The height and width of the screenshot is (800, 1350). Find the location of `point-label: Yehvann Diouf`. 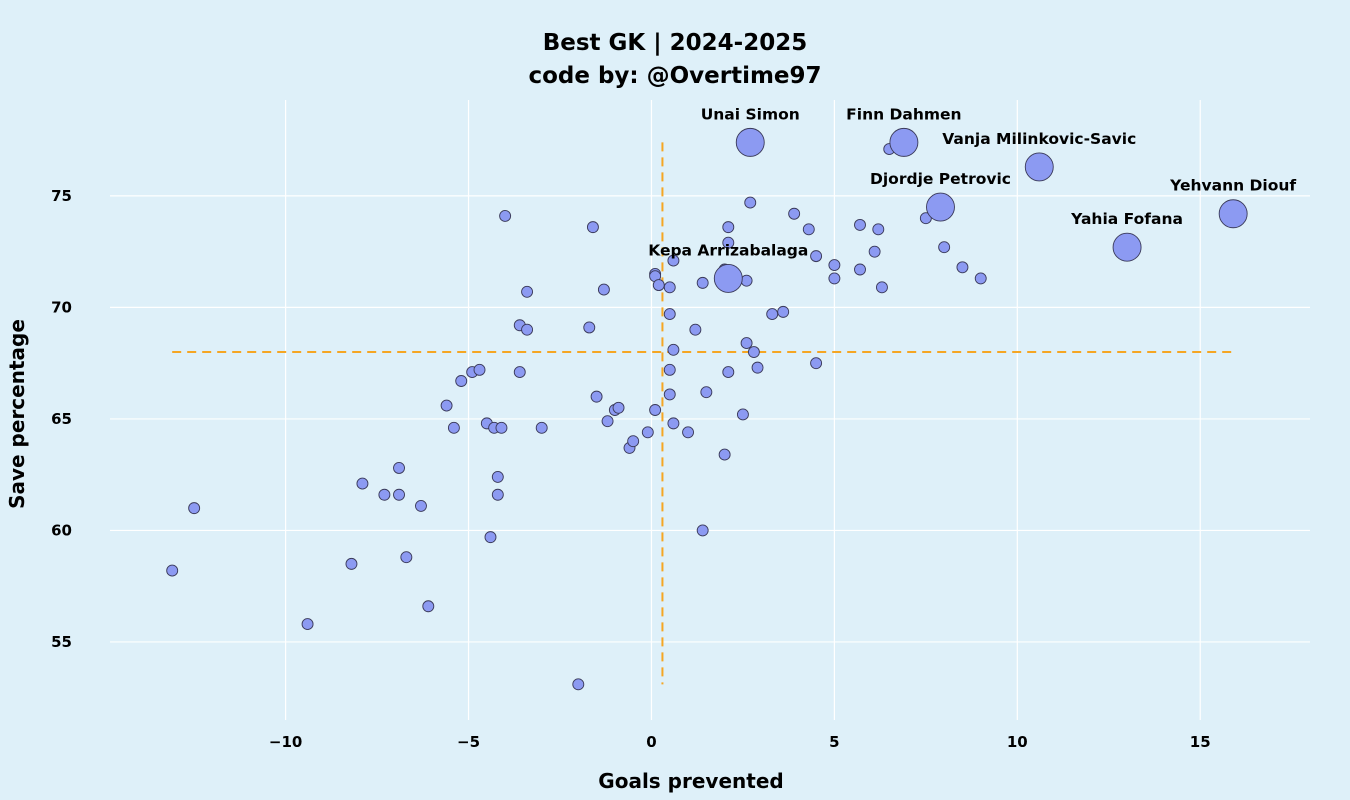

point-label: Yehvann Diouf is located at coordinates (1232, 186).